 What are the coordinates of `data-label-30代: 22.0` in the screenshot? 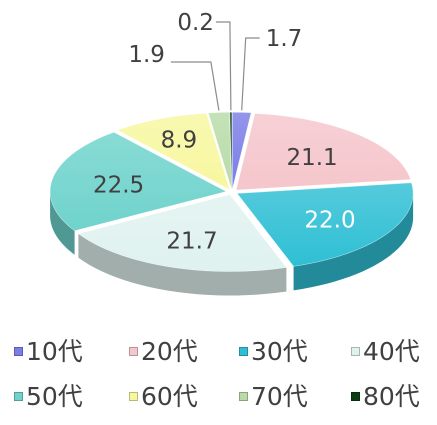 It's located at (329, 221).